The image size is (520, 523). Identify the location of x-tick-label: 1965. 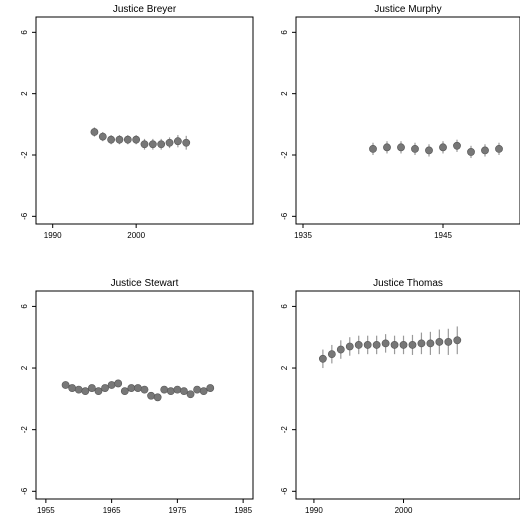
(112, 510).